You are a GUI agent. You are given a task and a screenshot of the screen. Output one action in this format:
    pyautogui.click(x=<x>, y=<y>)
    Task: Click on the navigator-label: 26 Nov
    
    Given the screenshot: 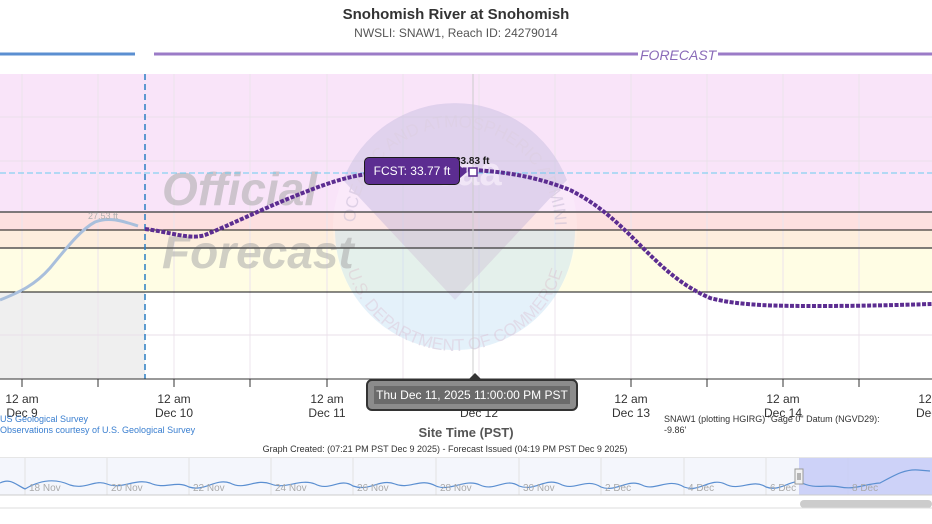 What is the action you would take?
    pyautogui.click(x=373, y=488)
    